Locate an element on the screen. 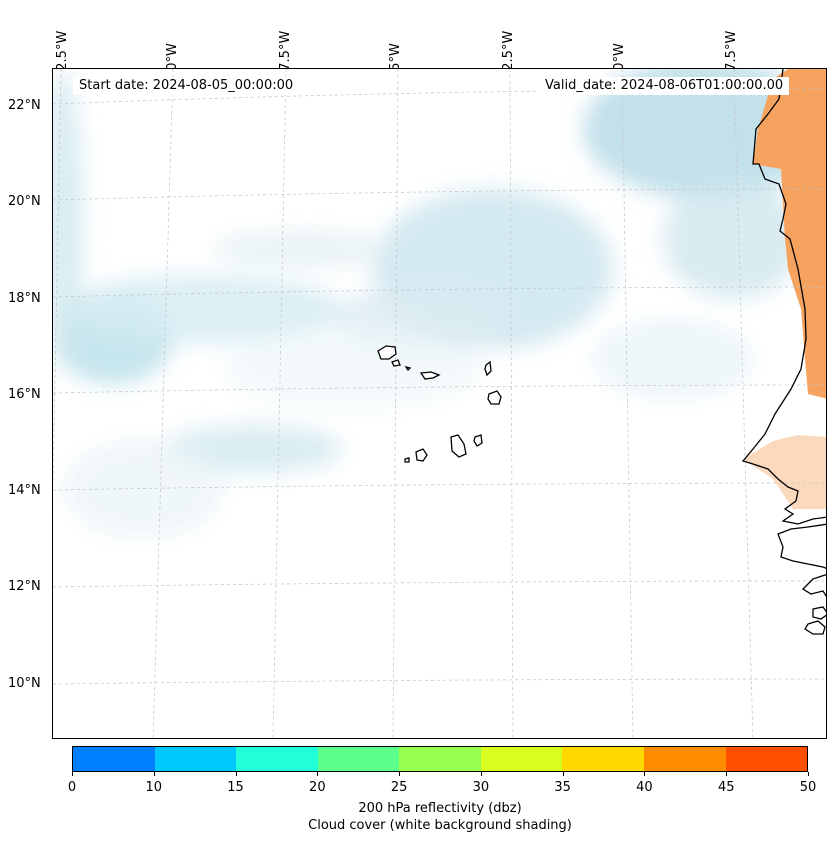 This screenshot has width=837, height=843. valid-date-label: Valid_date: 2024-08-06T01:00:00.00 is located at coordinates (664, 86).